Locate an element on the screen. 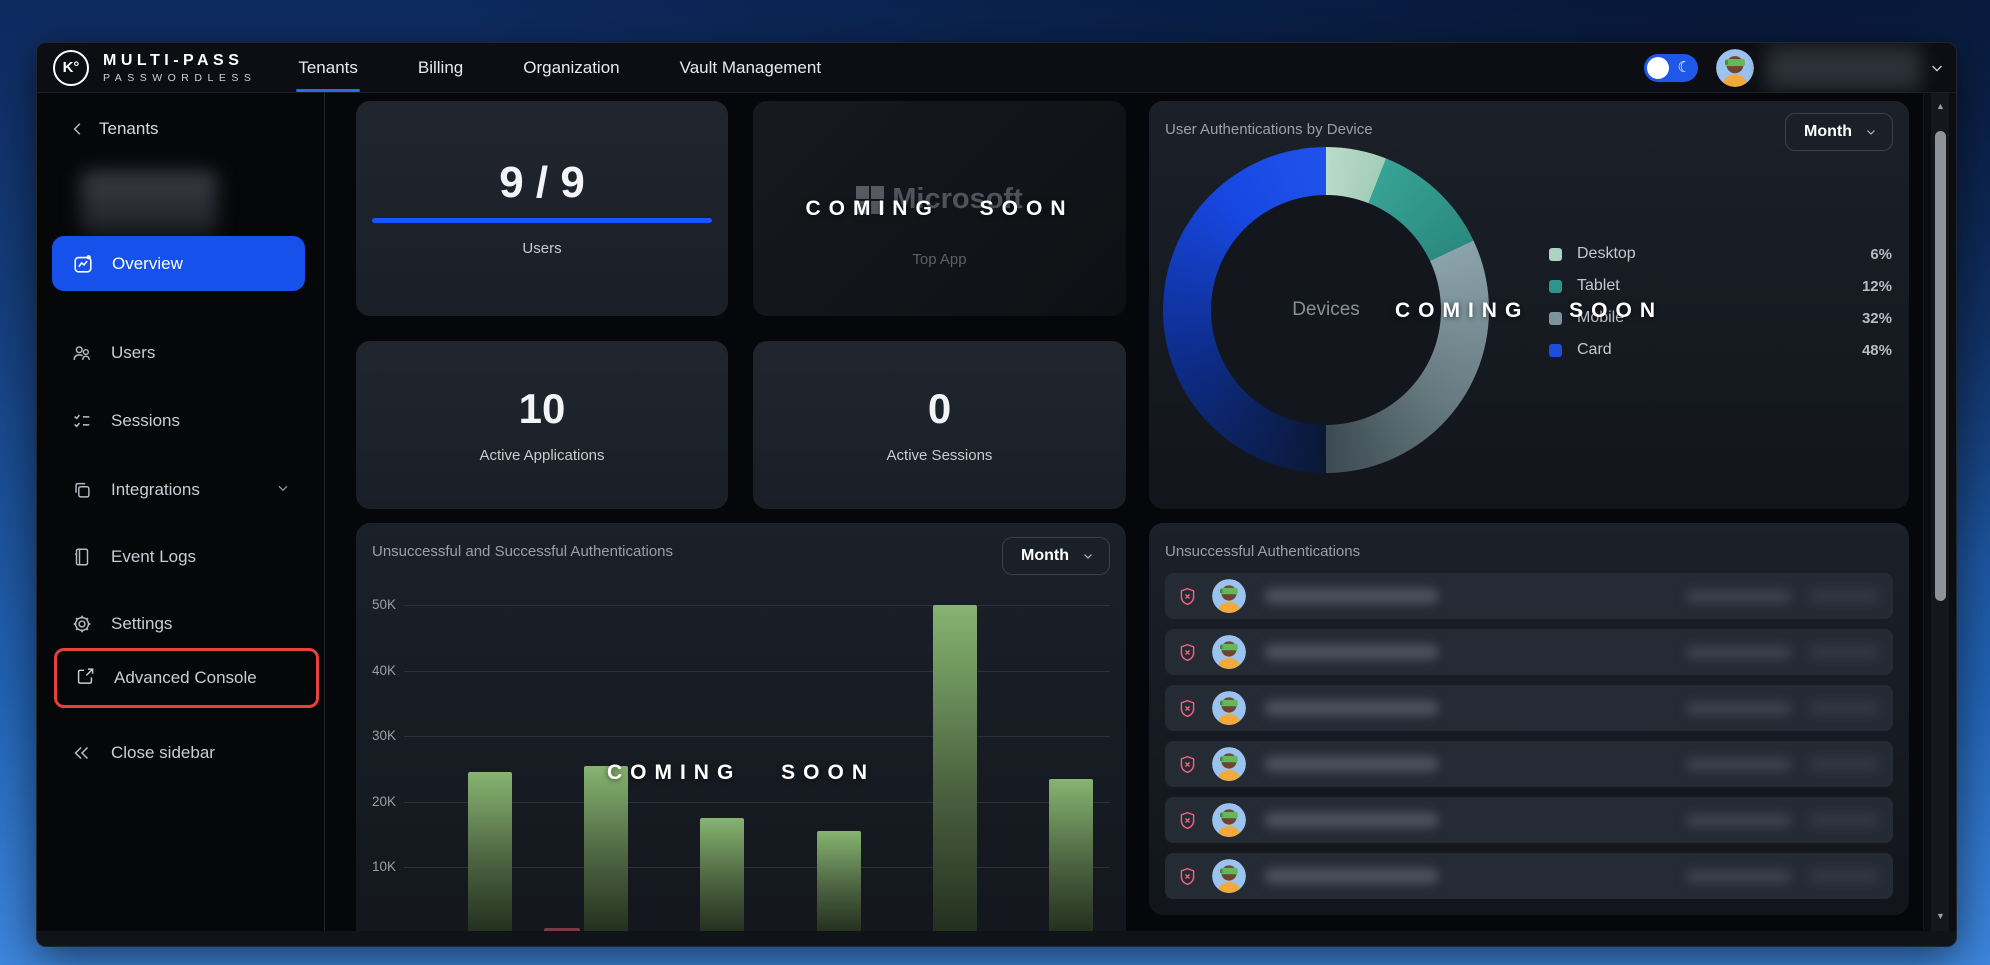  top-app-card: Microsoft COMING SOON Top App is located at coordinates (939, 208).